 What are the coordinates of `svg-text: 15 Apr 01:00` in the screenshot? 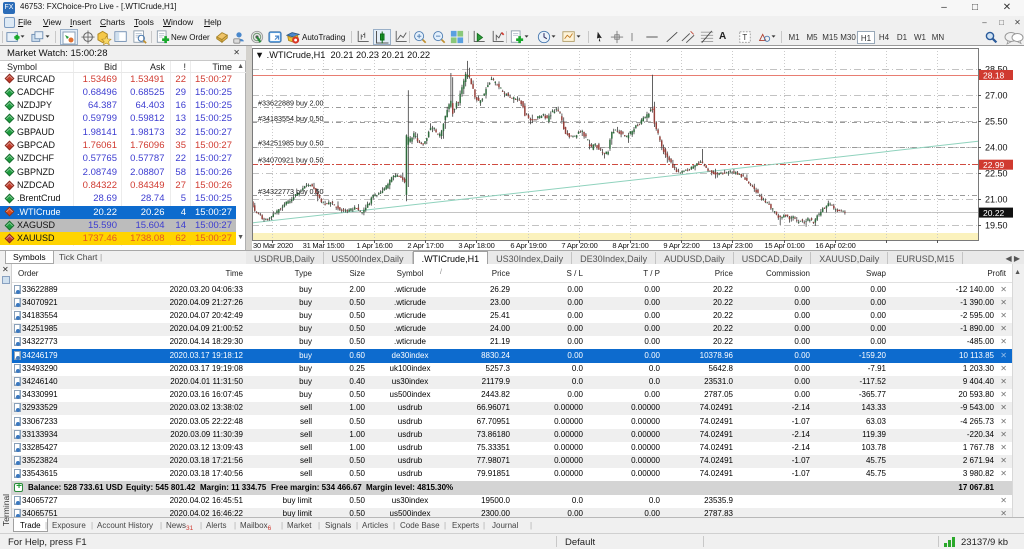 It's located at (784, 245).